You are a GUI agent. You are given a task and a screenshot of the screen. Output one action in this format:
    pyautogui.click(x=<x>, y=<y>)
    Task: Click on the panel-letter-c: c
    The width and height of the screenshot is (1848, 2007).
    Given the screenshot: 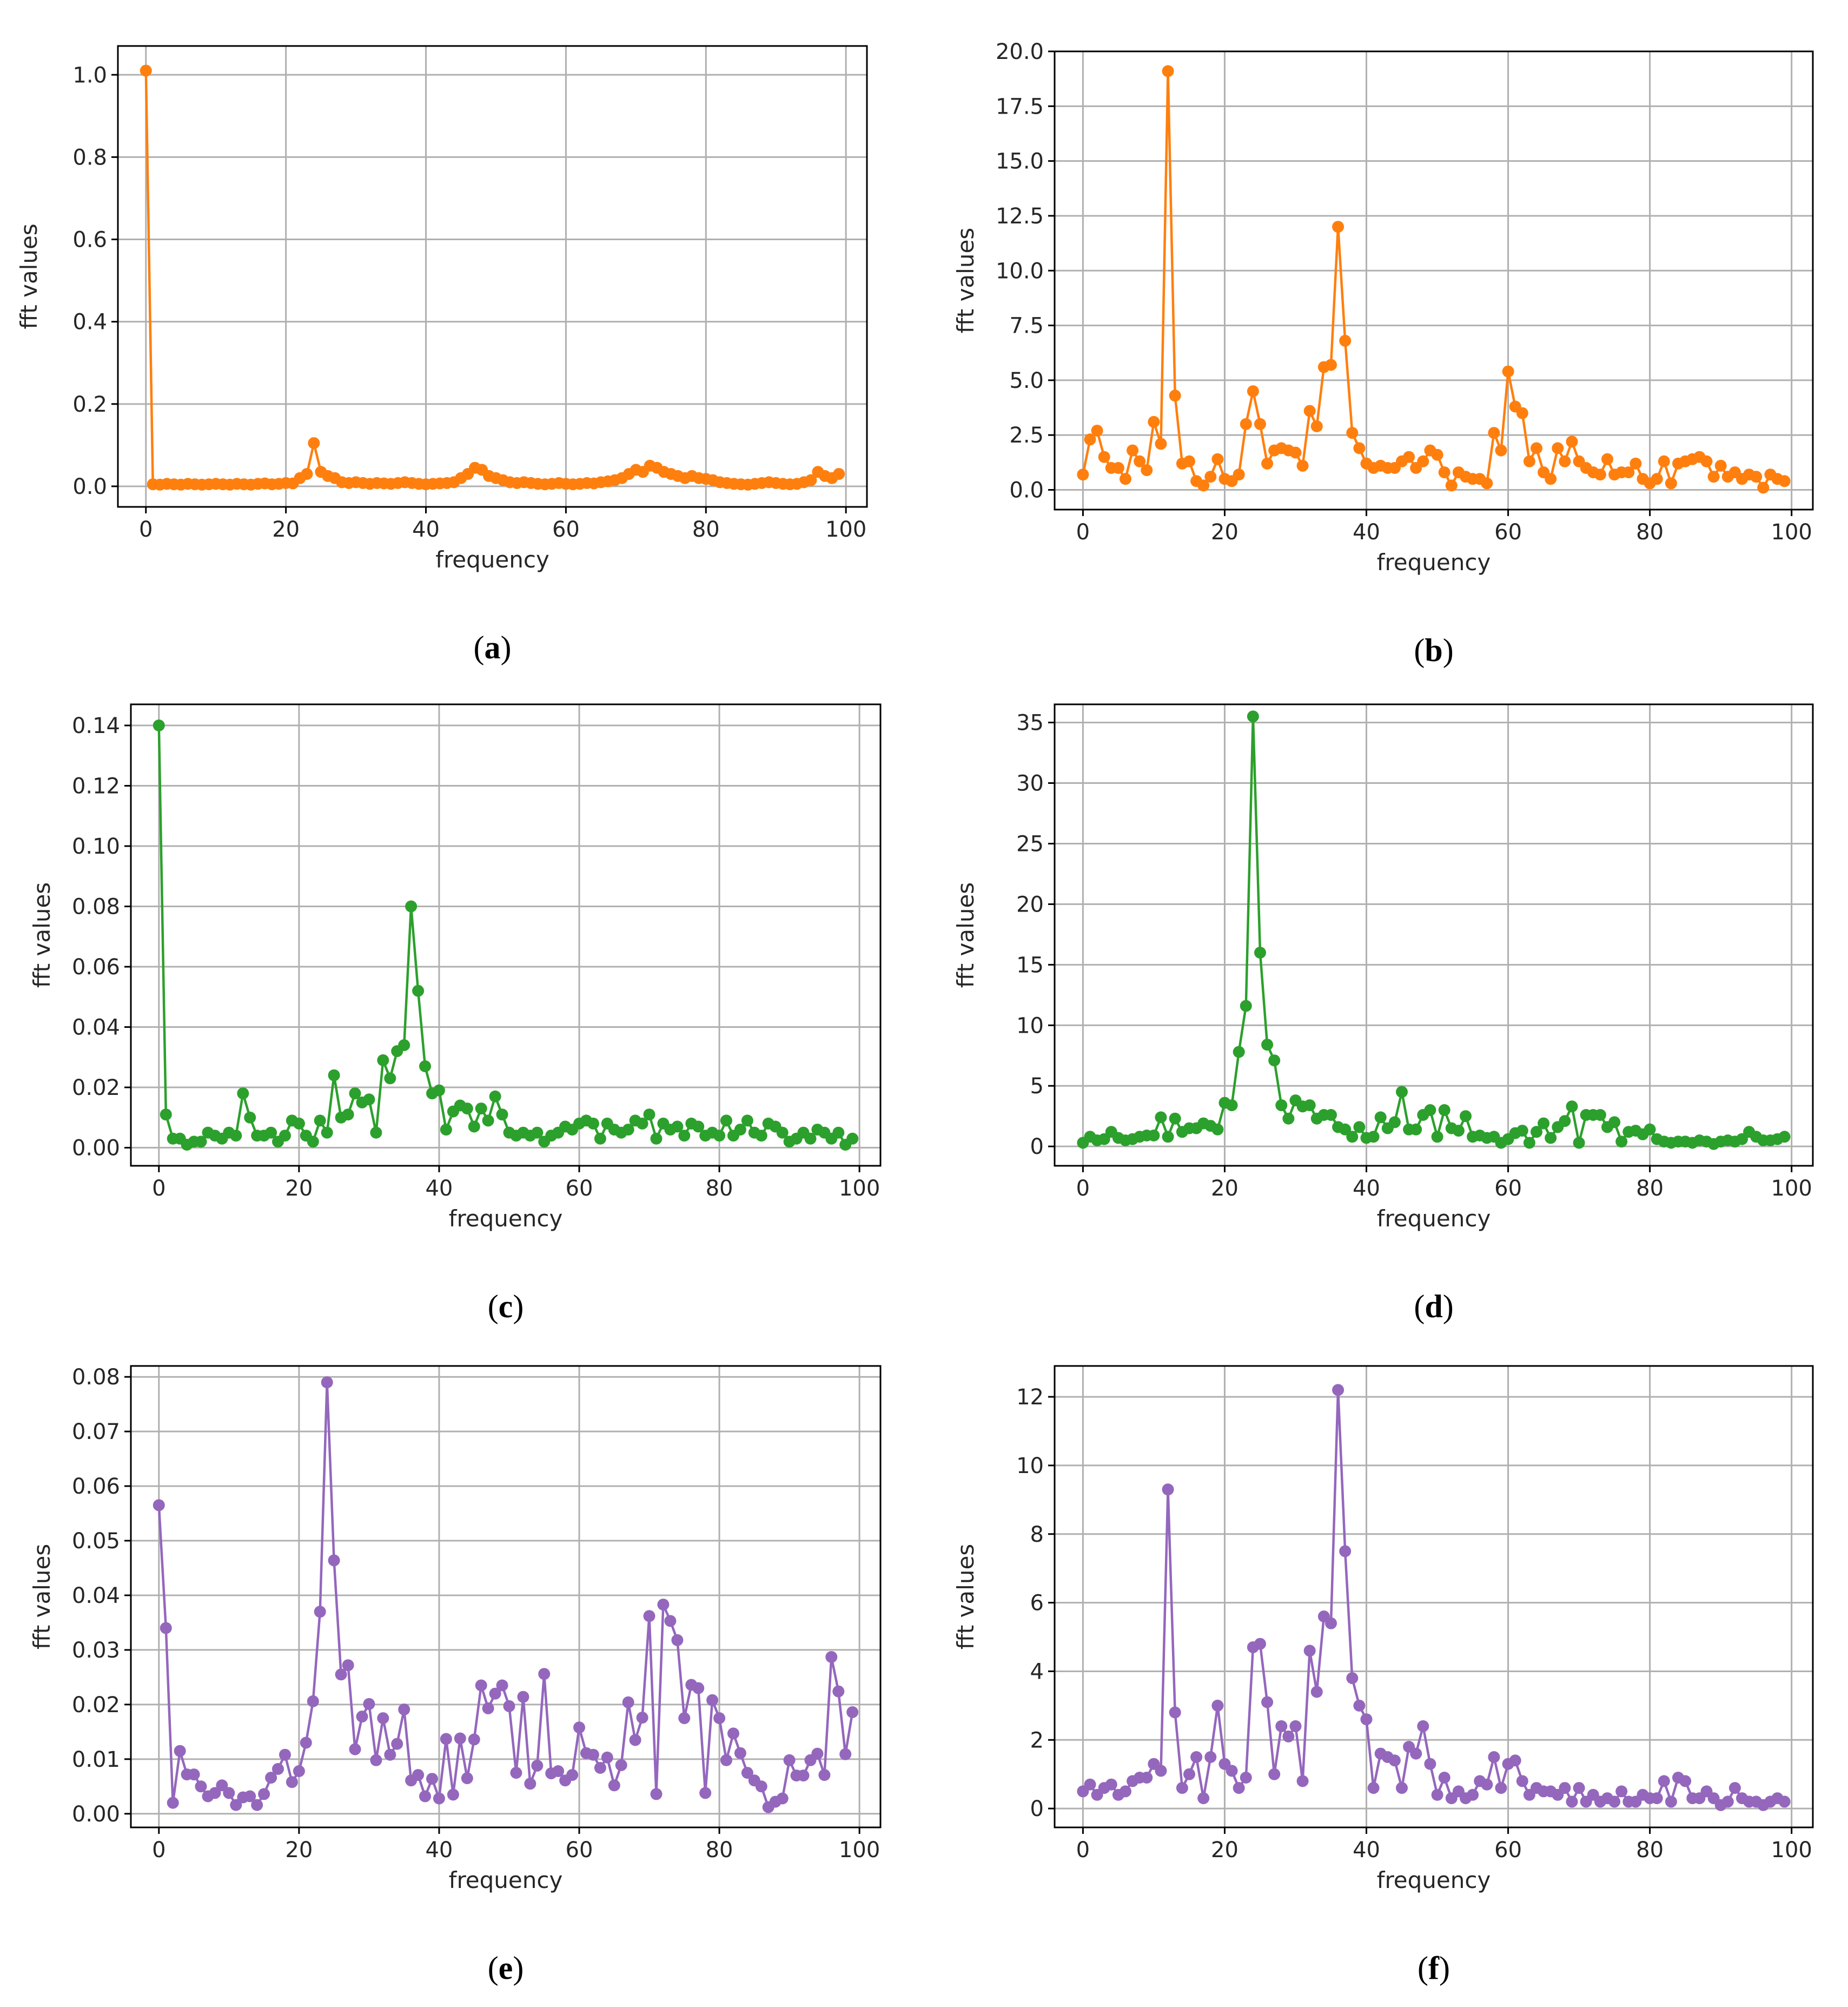 What is the action you would take?
    pyautogui.click(x=506, y=1306)
    